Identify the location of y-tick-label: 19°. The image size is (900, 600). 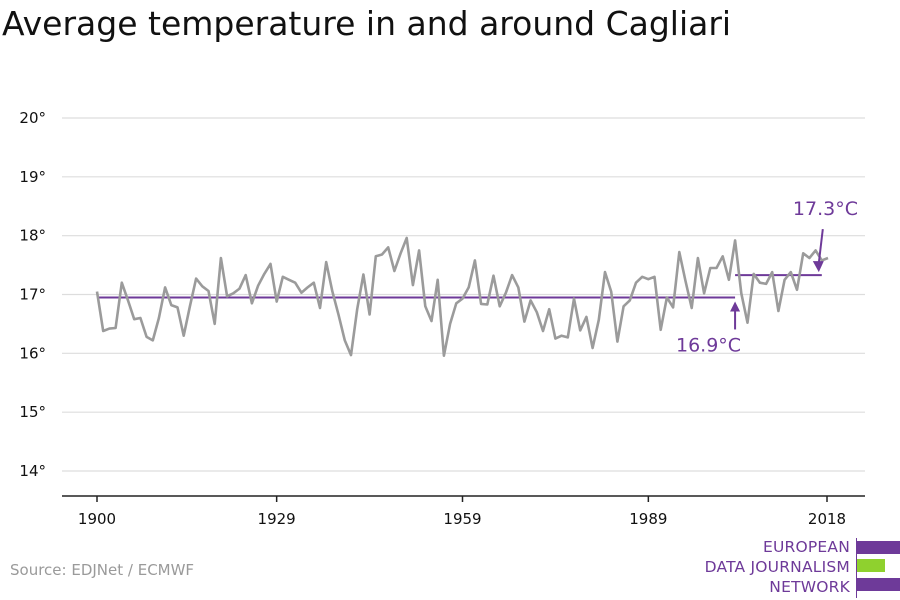
(32, 177).